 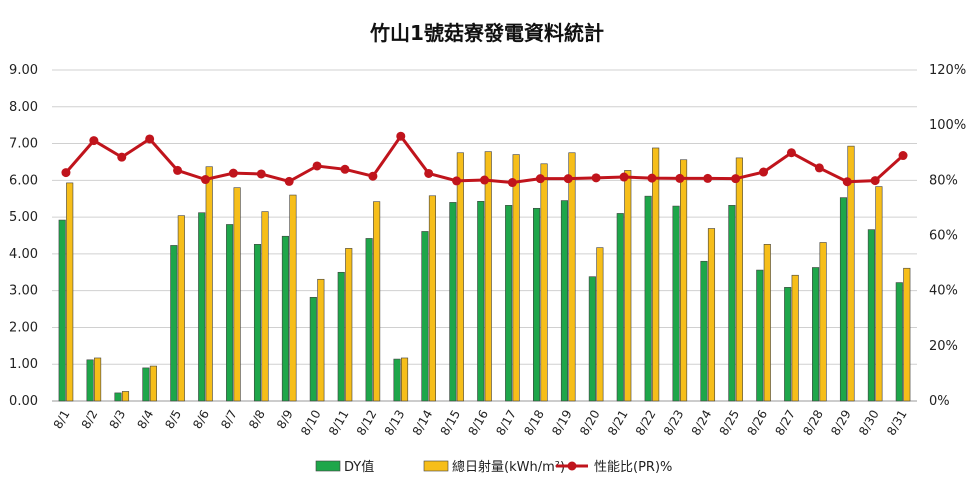 What do you see at coordinates (841, 423) in the screenshot?
I see `x-tick-label: 8/29` at bounding box center [841, 423].